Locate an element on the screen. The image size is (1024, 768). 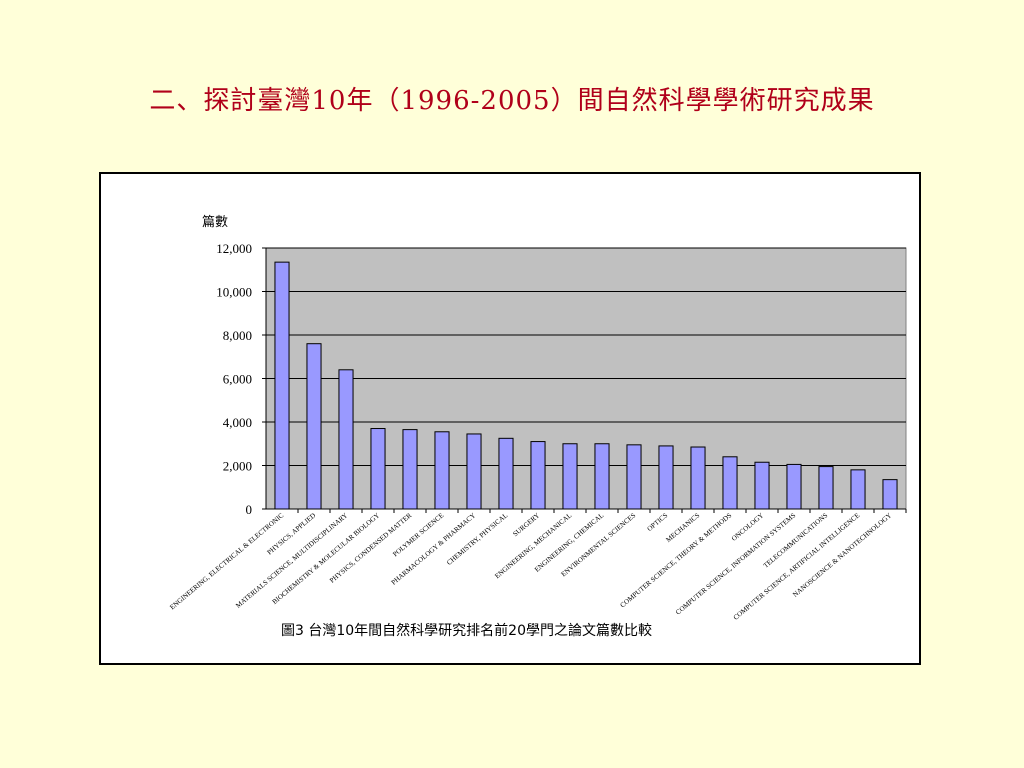
y-tick-label: 2,000 is located at coordinates (237, 466).